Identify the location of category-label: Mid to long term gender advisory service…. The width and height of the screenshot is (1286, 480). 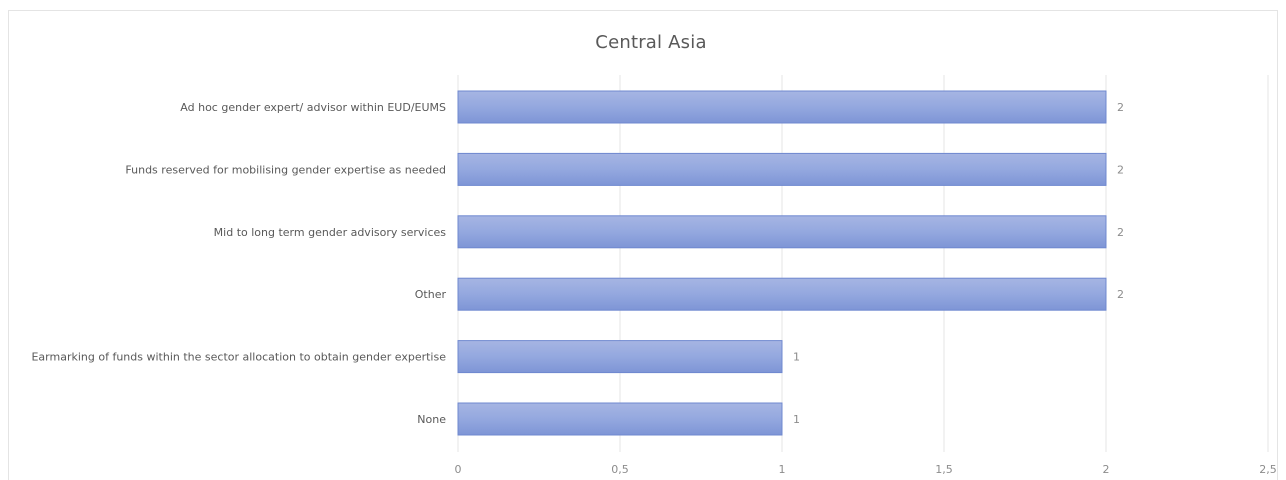
(330, 232).